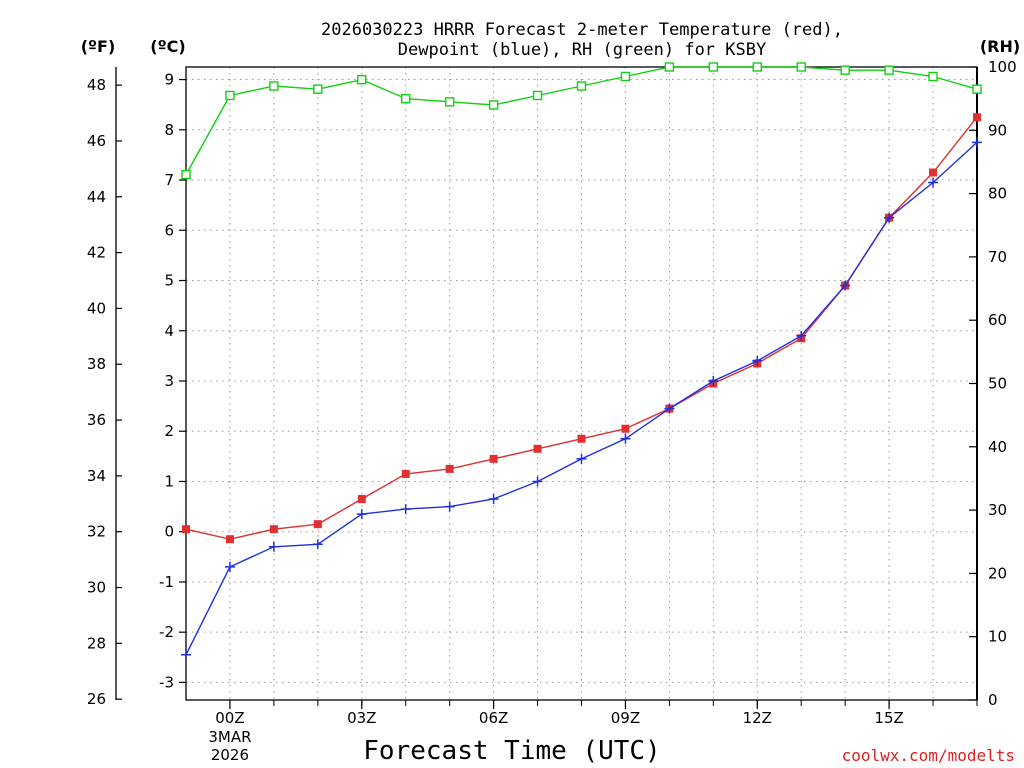  What do you see at coordinates (96, 85) in the screenshot?
I see `fahrenheit-tick-label: 48` at bounding box center [96, 85].